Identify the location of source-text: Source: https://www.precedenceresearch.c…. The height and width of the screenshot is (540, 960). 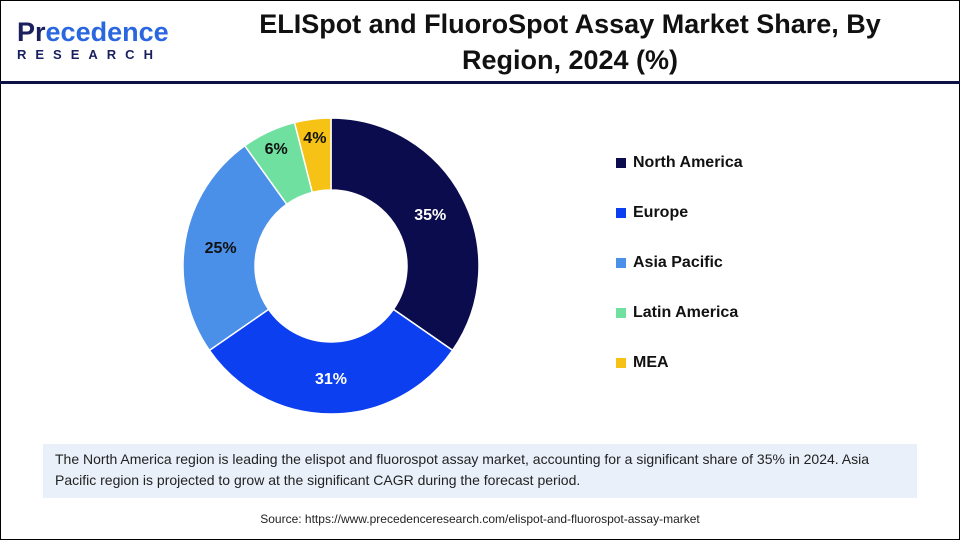
(480, 519).